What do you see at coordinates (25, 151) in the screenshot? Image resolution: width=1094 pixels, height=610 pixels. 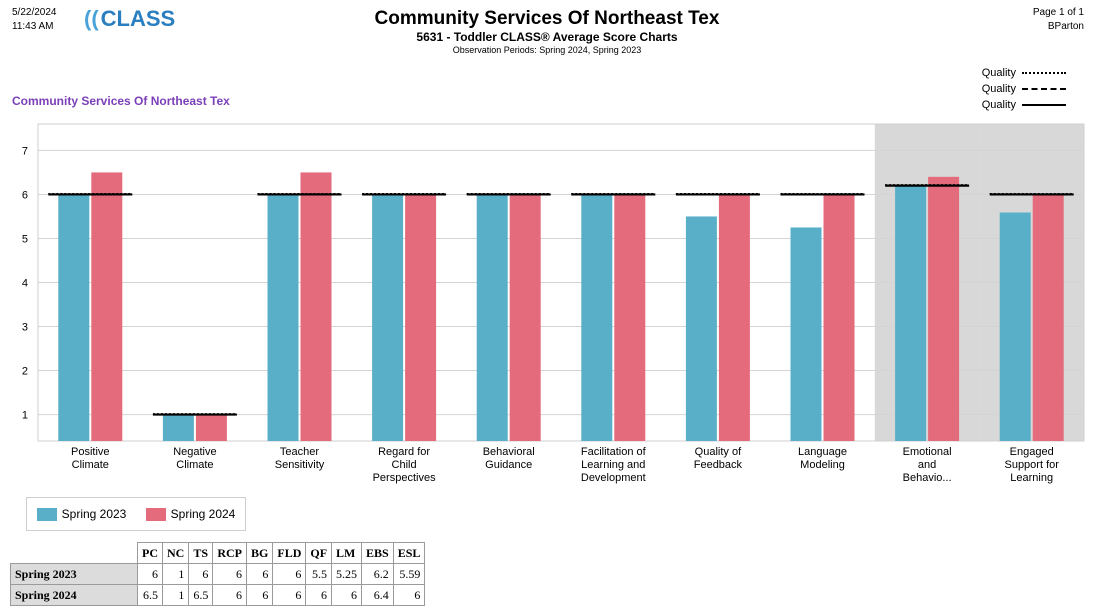 I see `y-tick-label: 7` at bounding box center [25, 151].